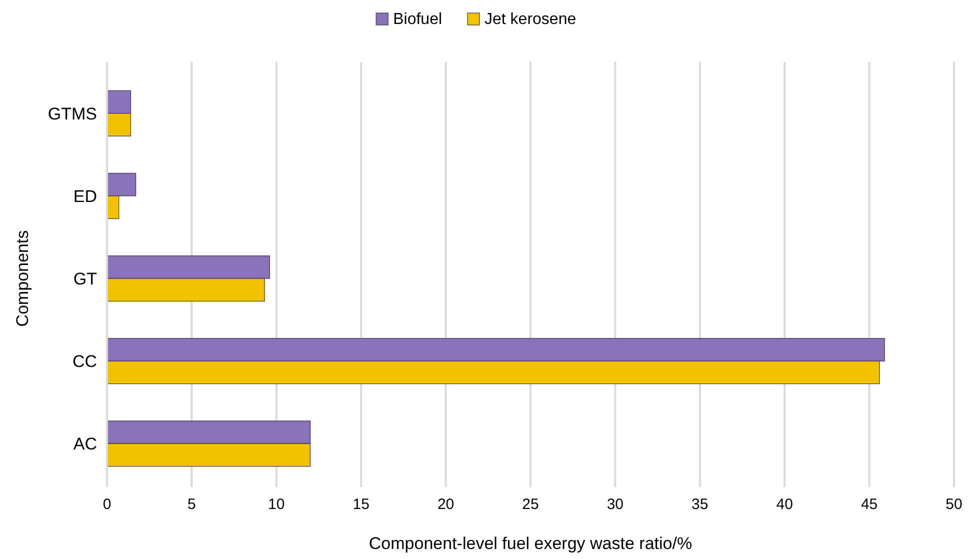  What do you see at coordinates (85, 278) in the screenshot?
I see `y-tick-label: GT` at bounding box center [85, 278].